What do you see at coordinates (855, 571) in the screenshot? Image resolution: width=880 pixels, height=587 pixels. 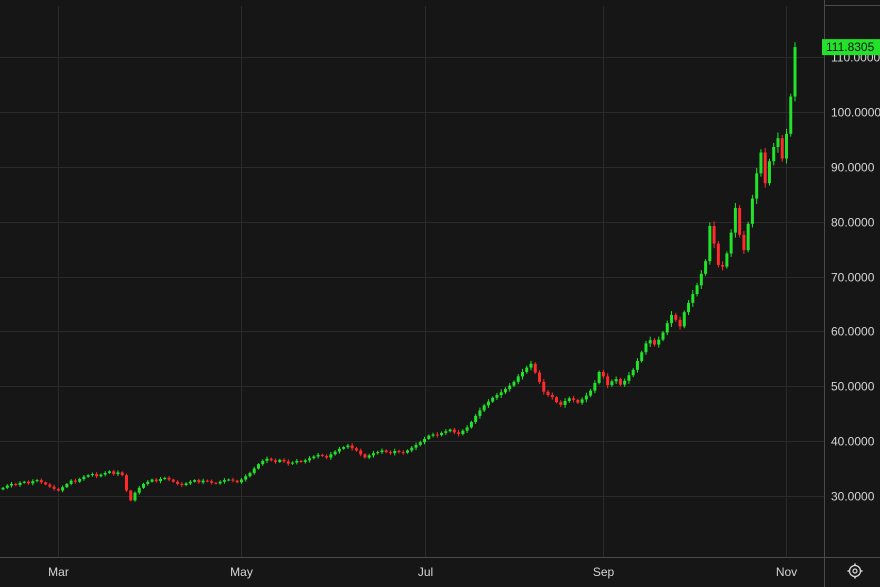 I see `gear-icon` at bounding box center [855, 571].